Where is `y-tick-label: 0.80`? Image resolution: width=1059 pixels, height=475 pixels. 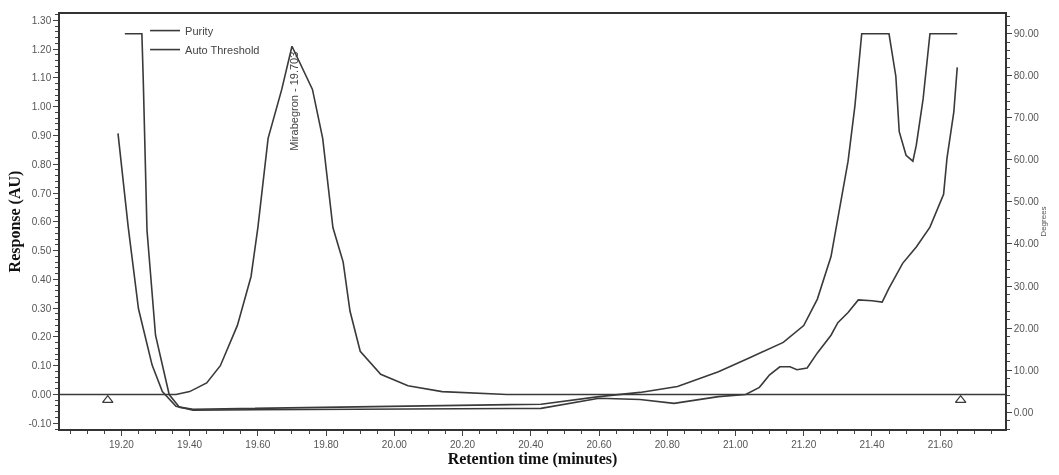 y-tick-label: 0.80 is located at coordinates (41, 164).